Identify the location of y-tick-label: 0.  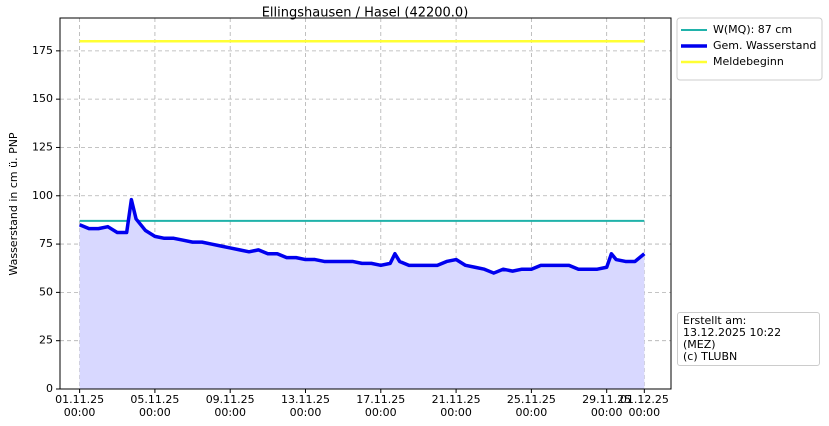
(49, 388).